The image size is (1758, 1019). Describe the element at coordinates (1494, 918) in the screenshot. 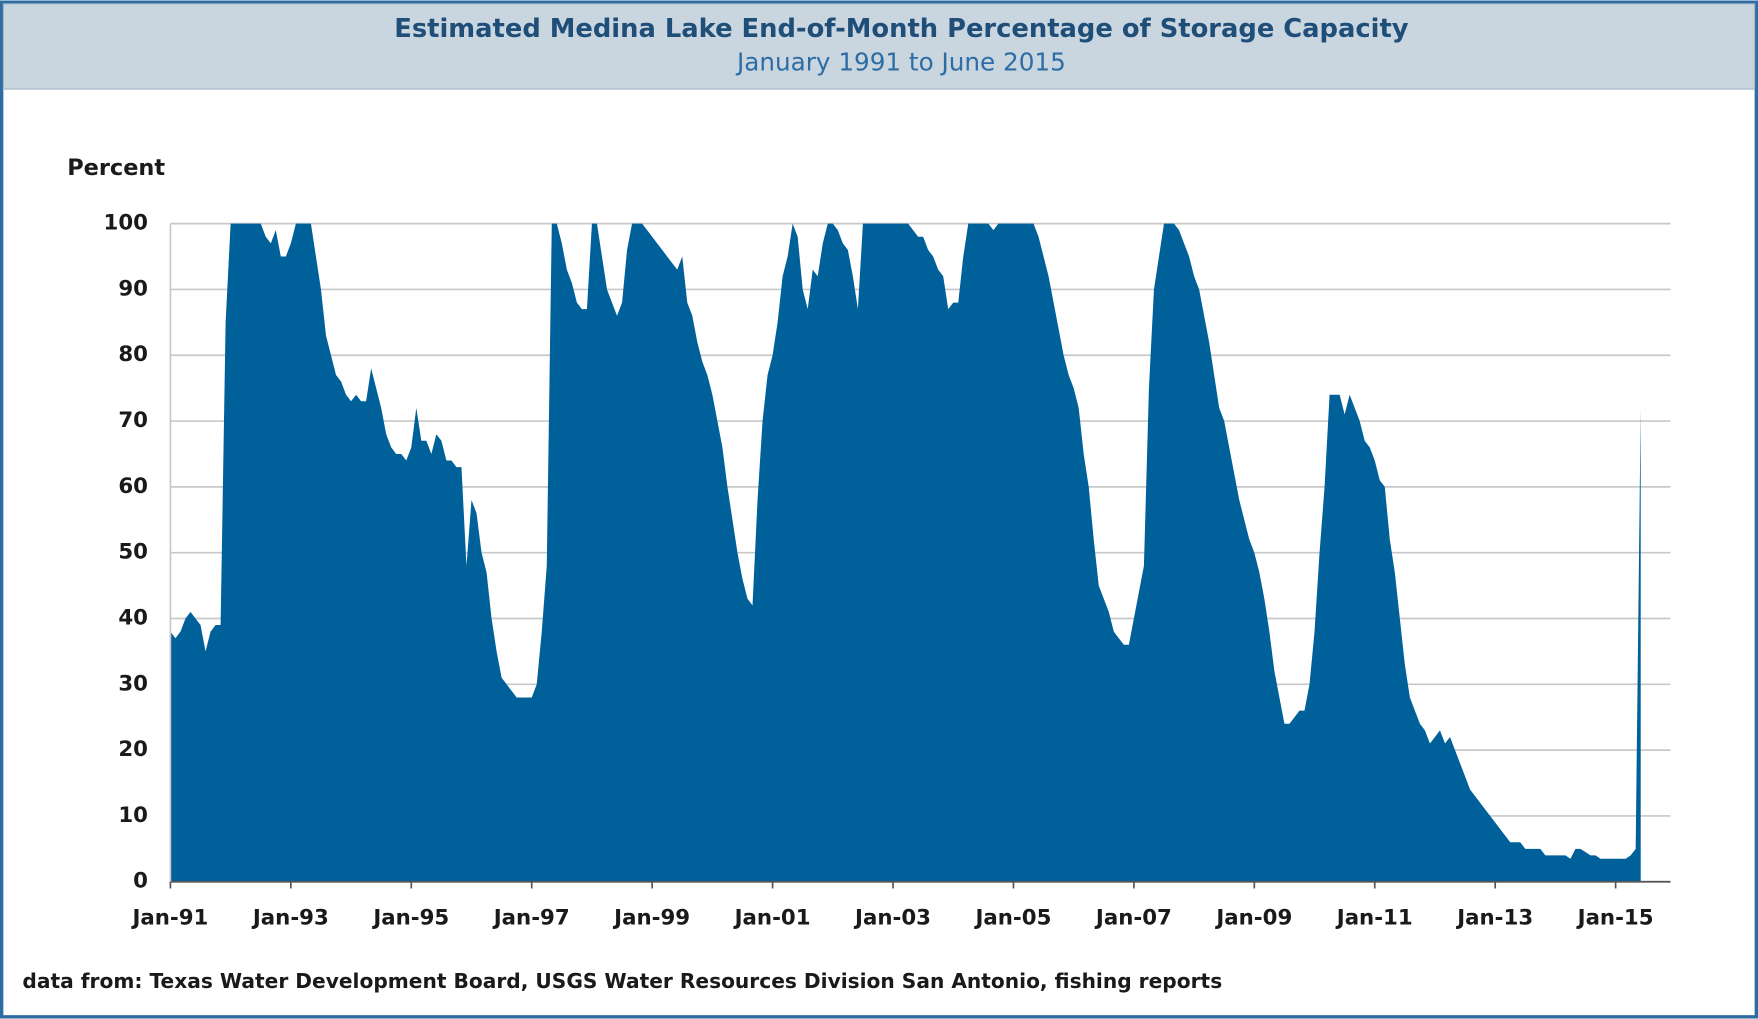

I see `x-tick-label: Jan-13` at that location.